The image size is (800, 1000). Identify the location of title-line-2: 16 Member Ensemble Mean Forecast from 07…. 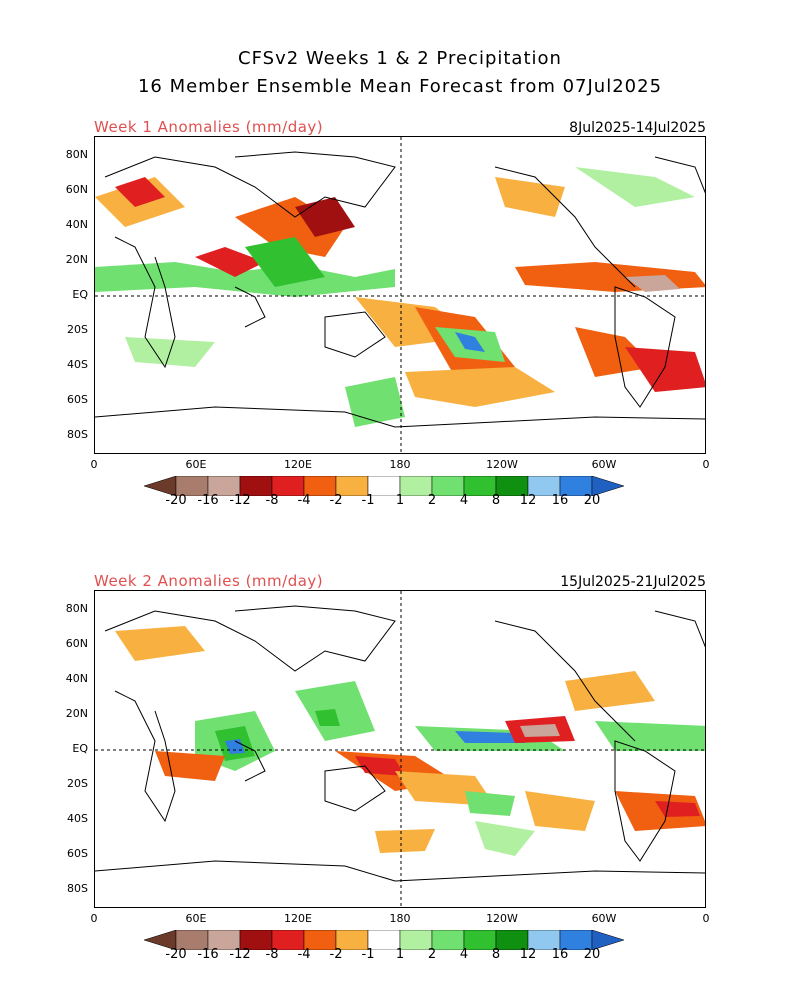
(400, 86).